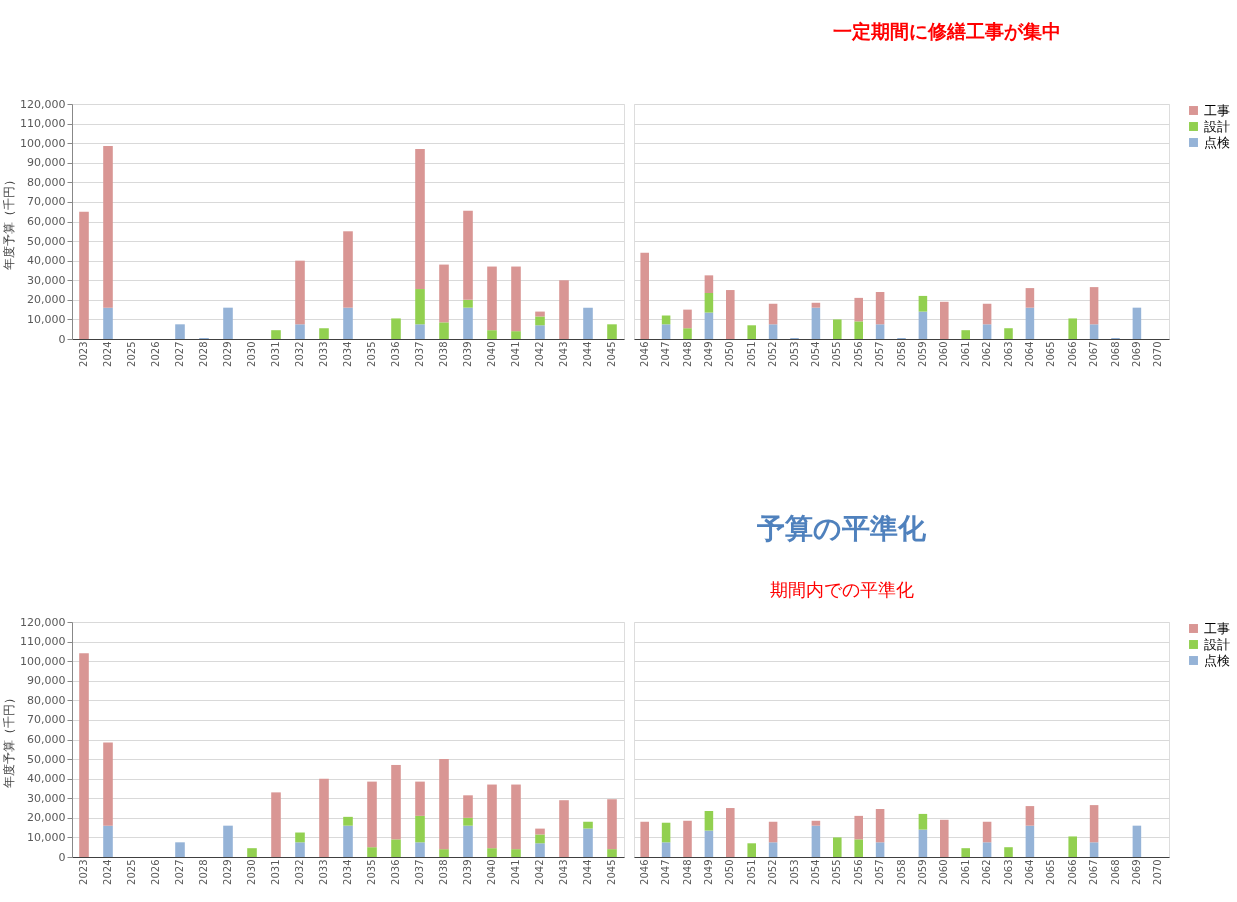  What do you see at coordinates (46, 700) in the screenshot?
I see `y-tick-label: 80,000` at bounding box center [46, 700].